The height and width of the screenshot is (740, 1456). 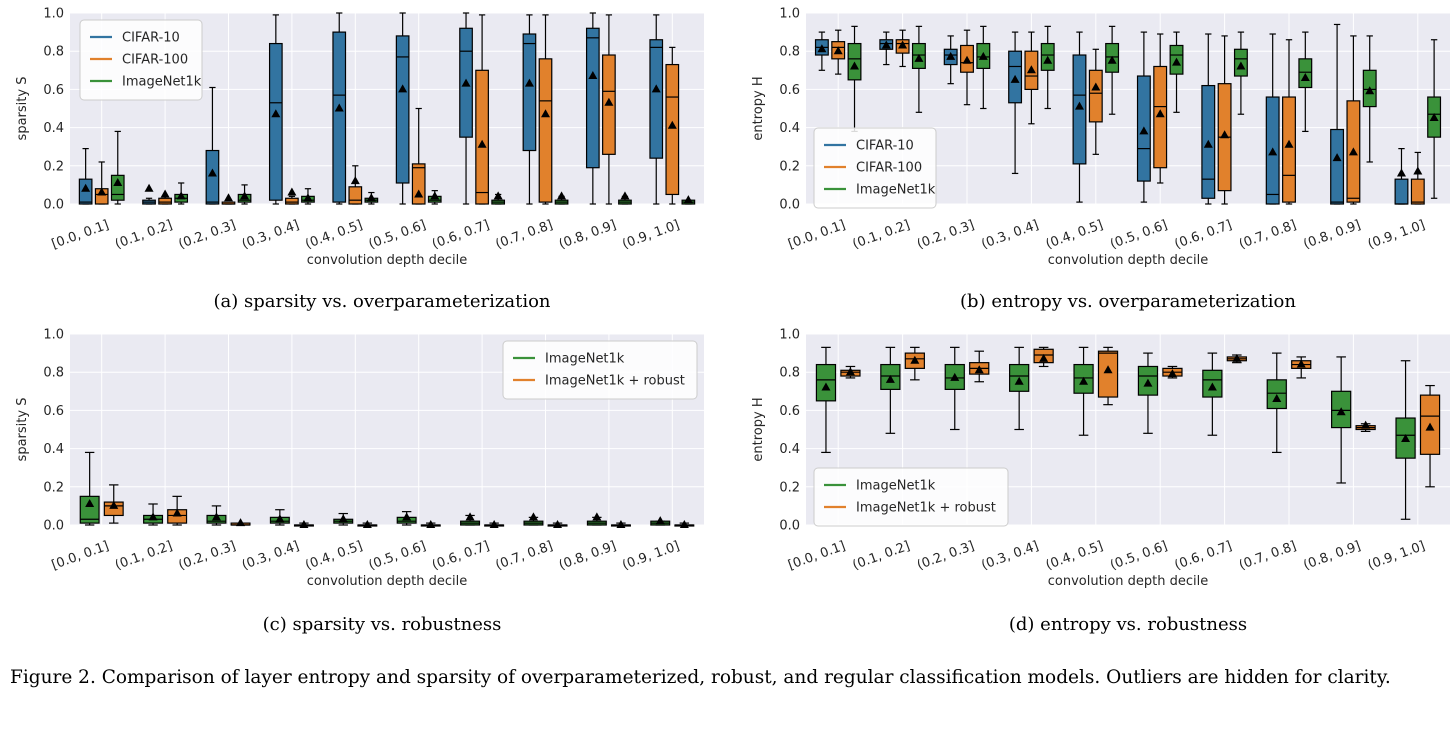 What do you see at coordinates (600, 370) in the screenshot?
I see `legend-box` at bounding box center [600, 370].